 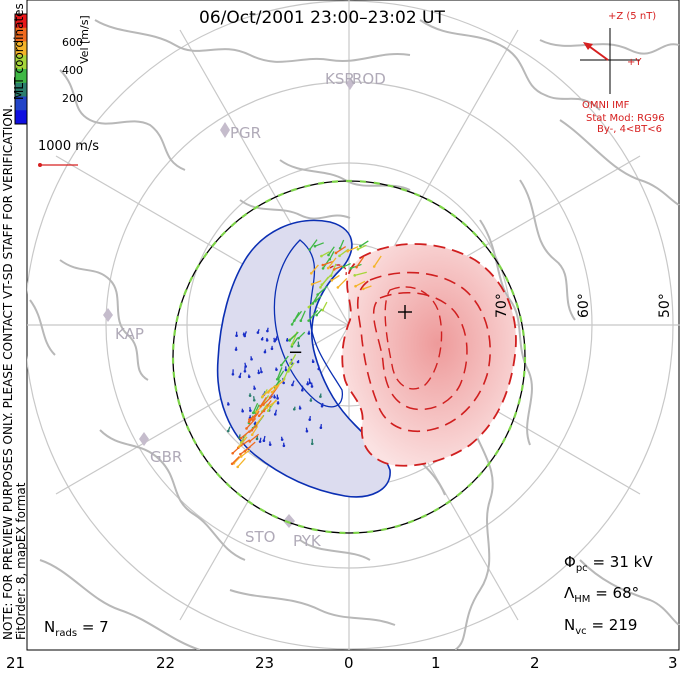 I want to click on station-label-gbr: GBR, so click(x=166, y=457).